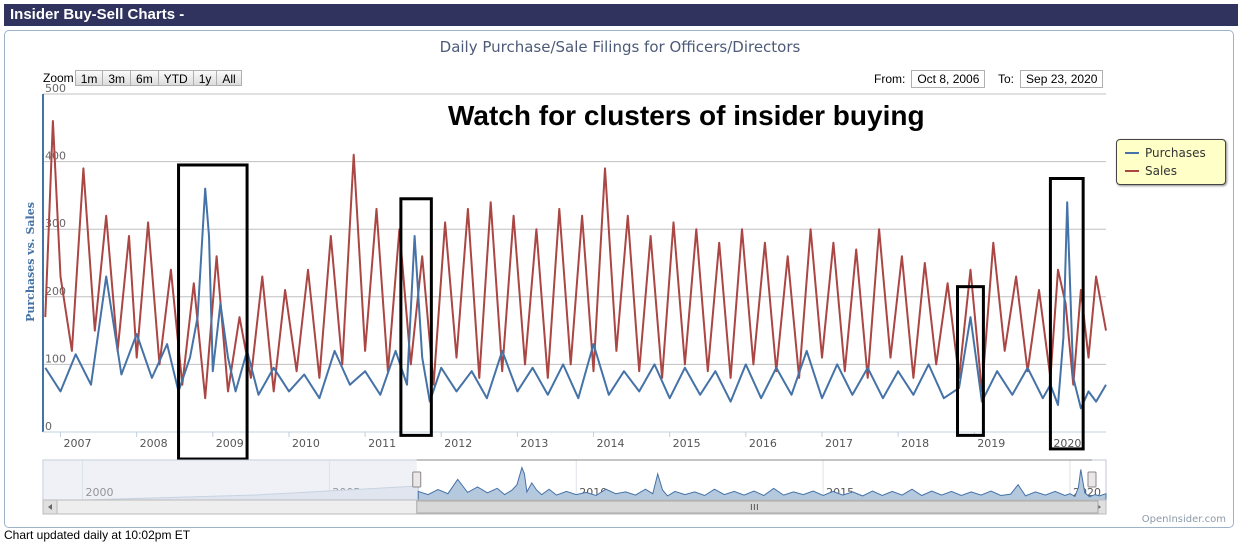 The image size is (1252, 542). What do you see at coordinates (154, 443) in the screenshot?
I see `x-tick-label: 2008` at bounding box center [154, 443].